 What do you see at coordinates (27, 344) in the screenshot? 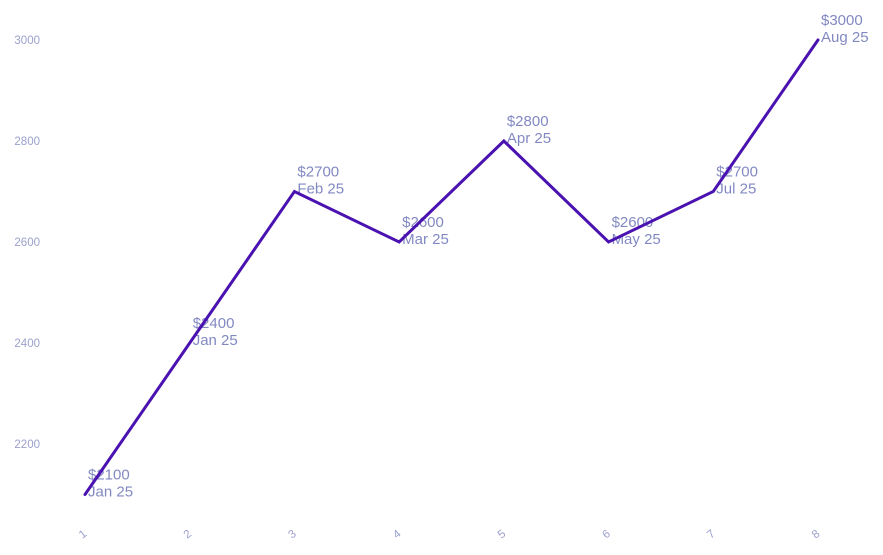
I see `y-tick-label: 2400` at bounding box center [27, 344].